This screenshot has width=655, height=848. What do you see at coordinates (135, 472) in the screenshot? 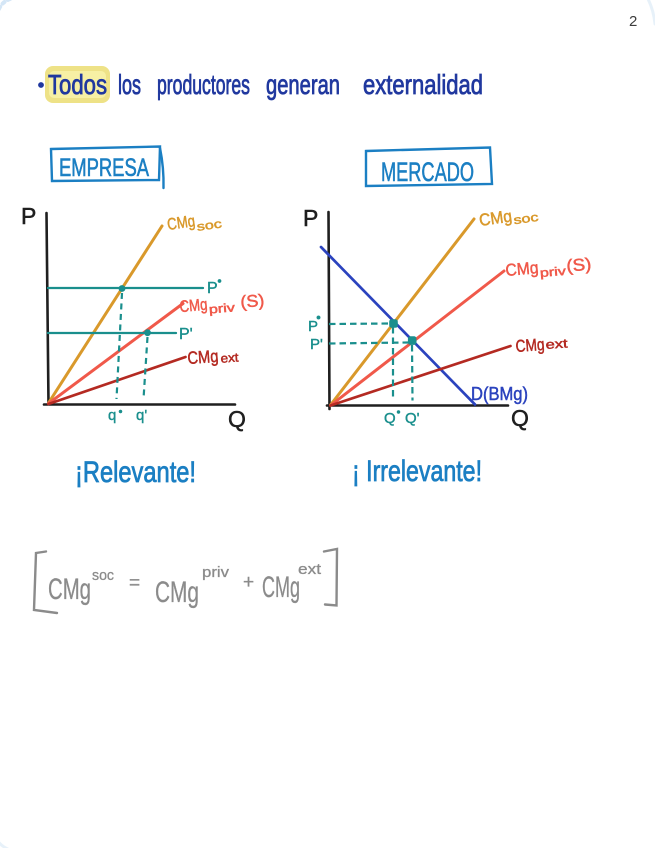
I see `svg-text: ¡Relevante!` at bounding box center [135, 472].